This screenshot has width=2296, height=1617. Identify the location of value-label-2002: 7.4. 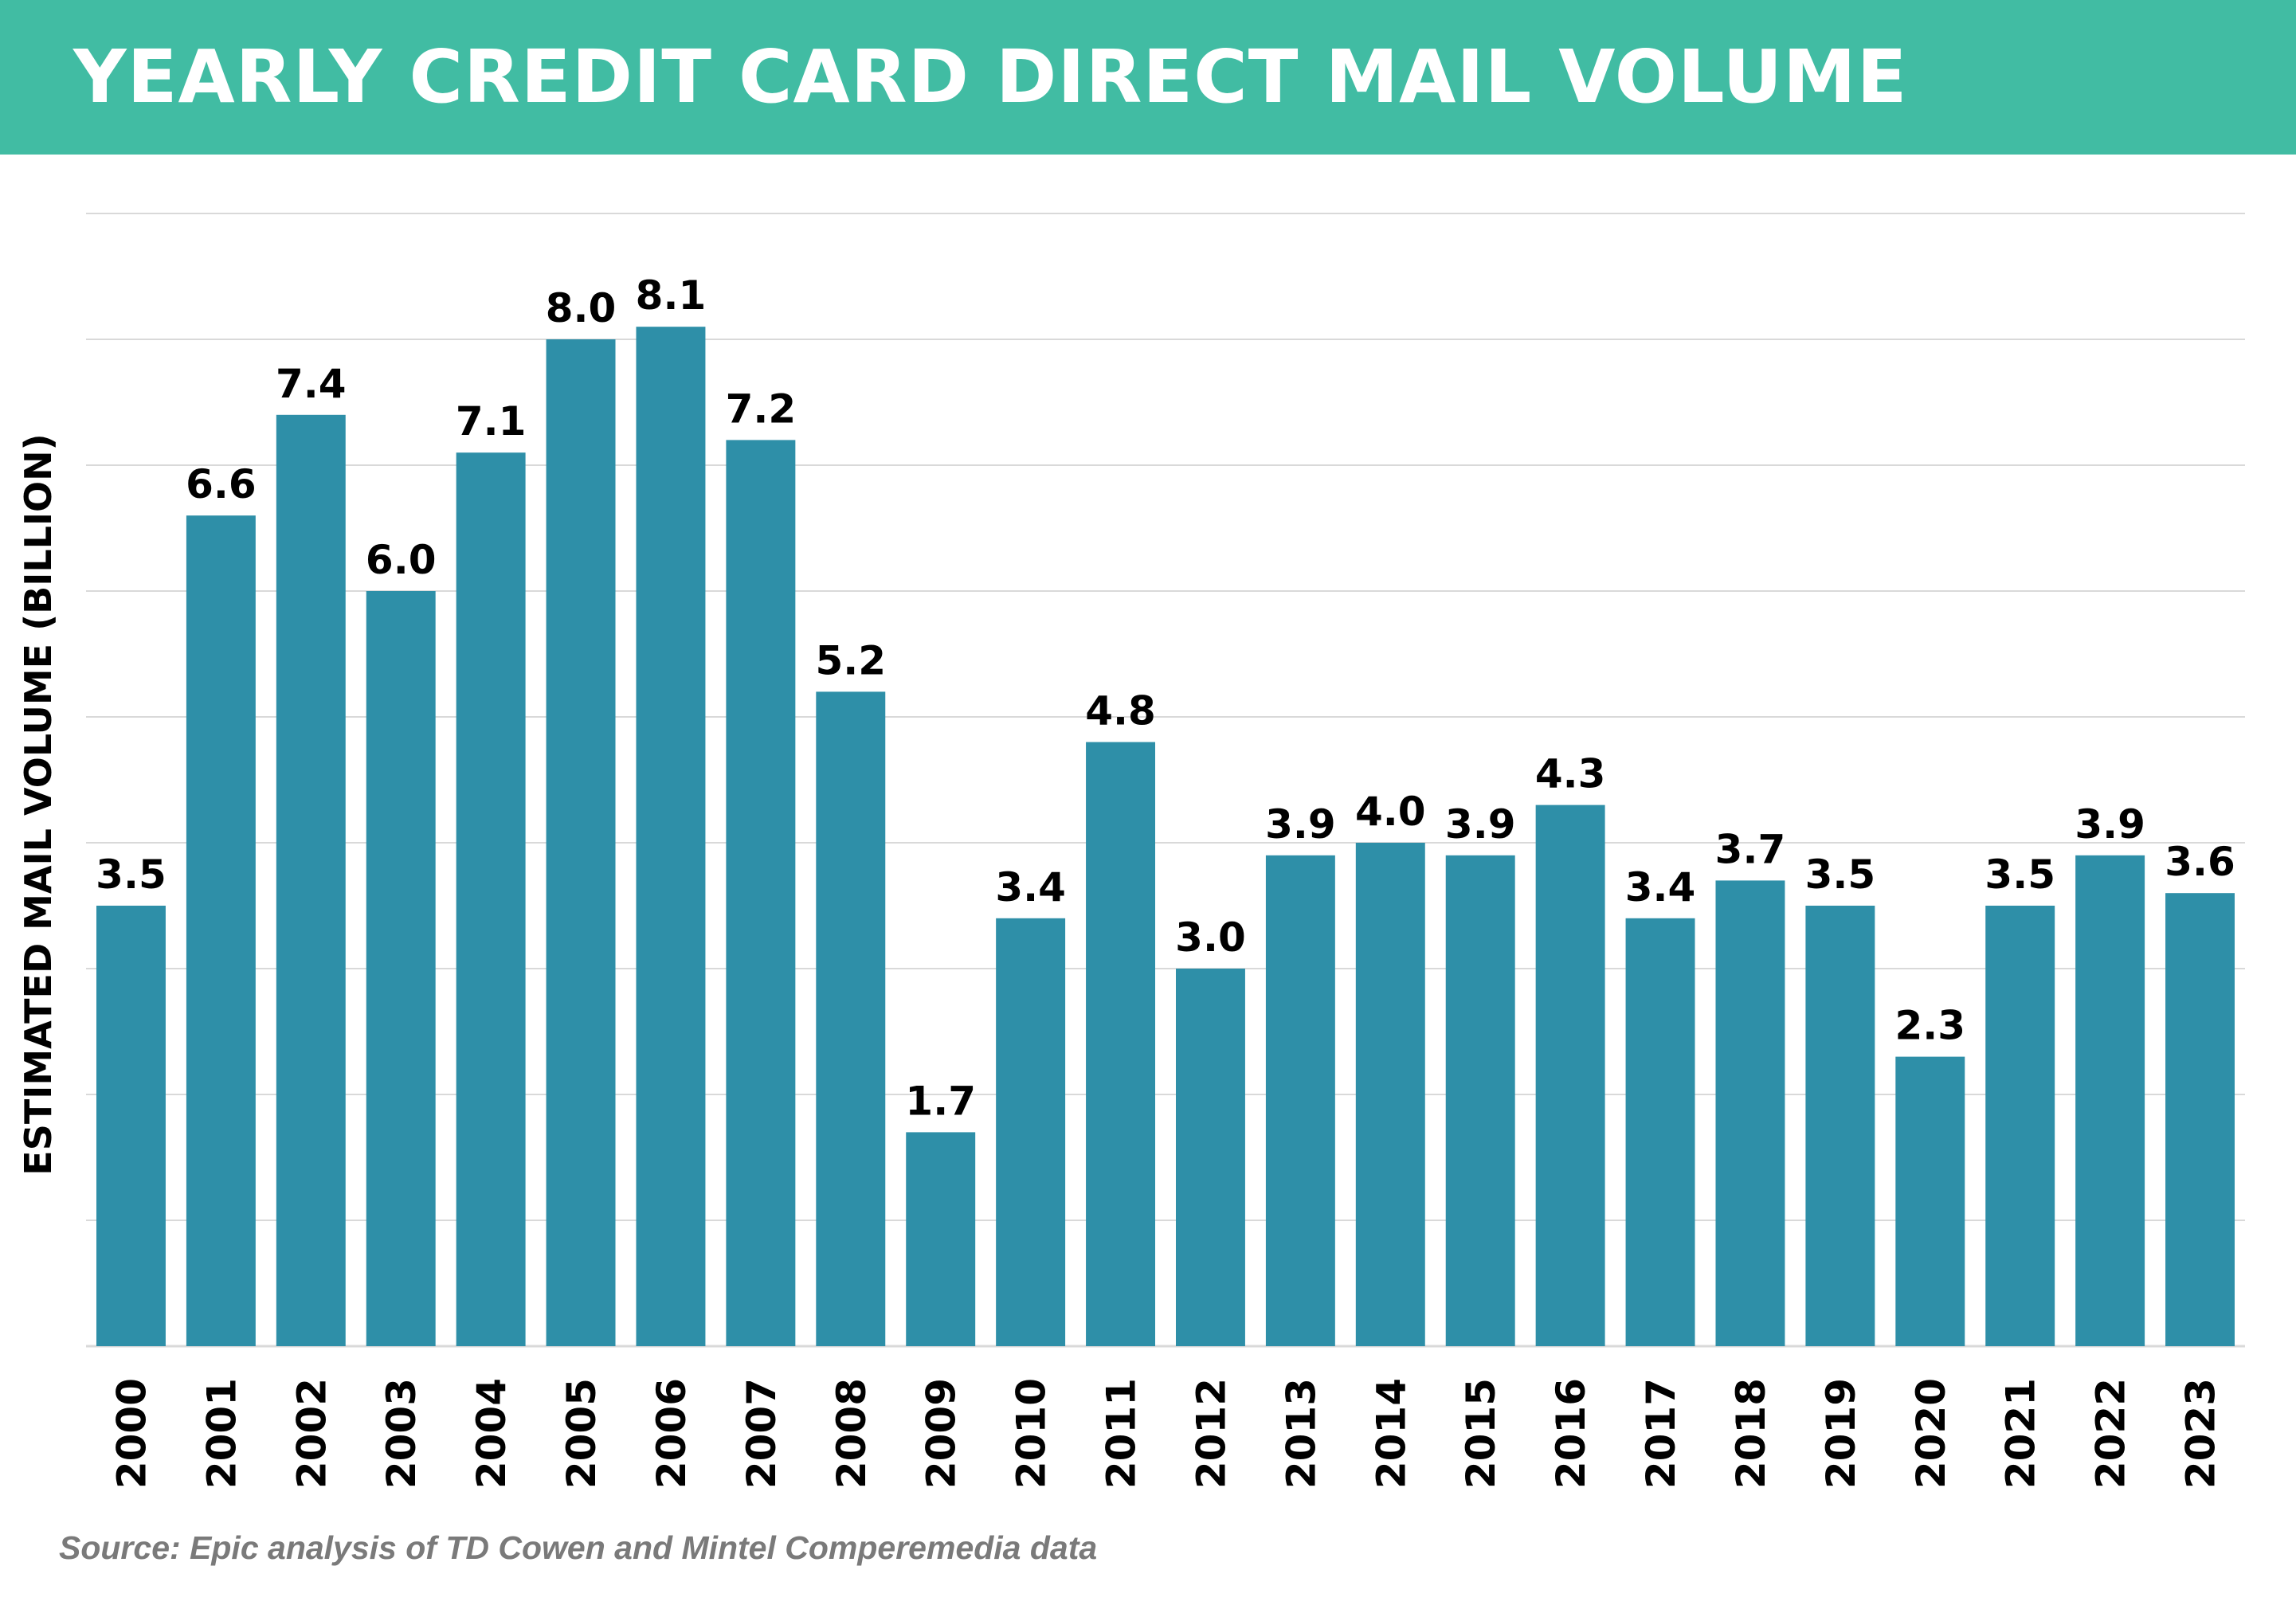
(311, 384).